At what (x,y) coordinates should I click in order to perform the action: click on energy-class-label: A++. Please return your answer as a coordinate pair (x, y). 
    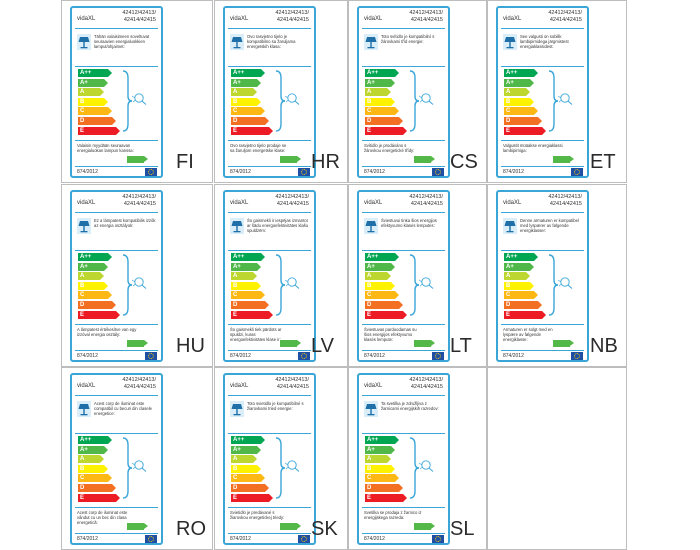
    Looking at the image, I should click on (246, 257).